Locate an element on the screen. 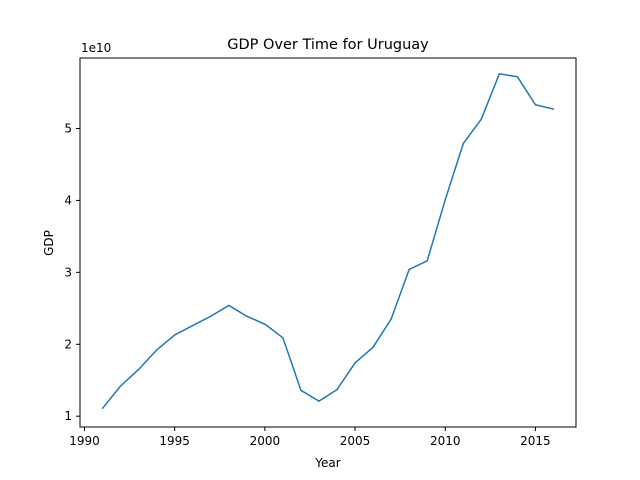 This screenshot has width=640, height=480. x-tick-label: 2000 is located at coordinates (265, 441).